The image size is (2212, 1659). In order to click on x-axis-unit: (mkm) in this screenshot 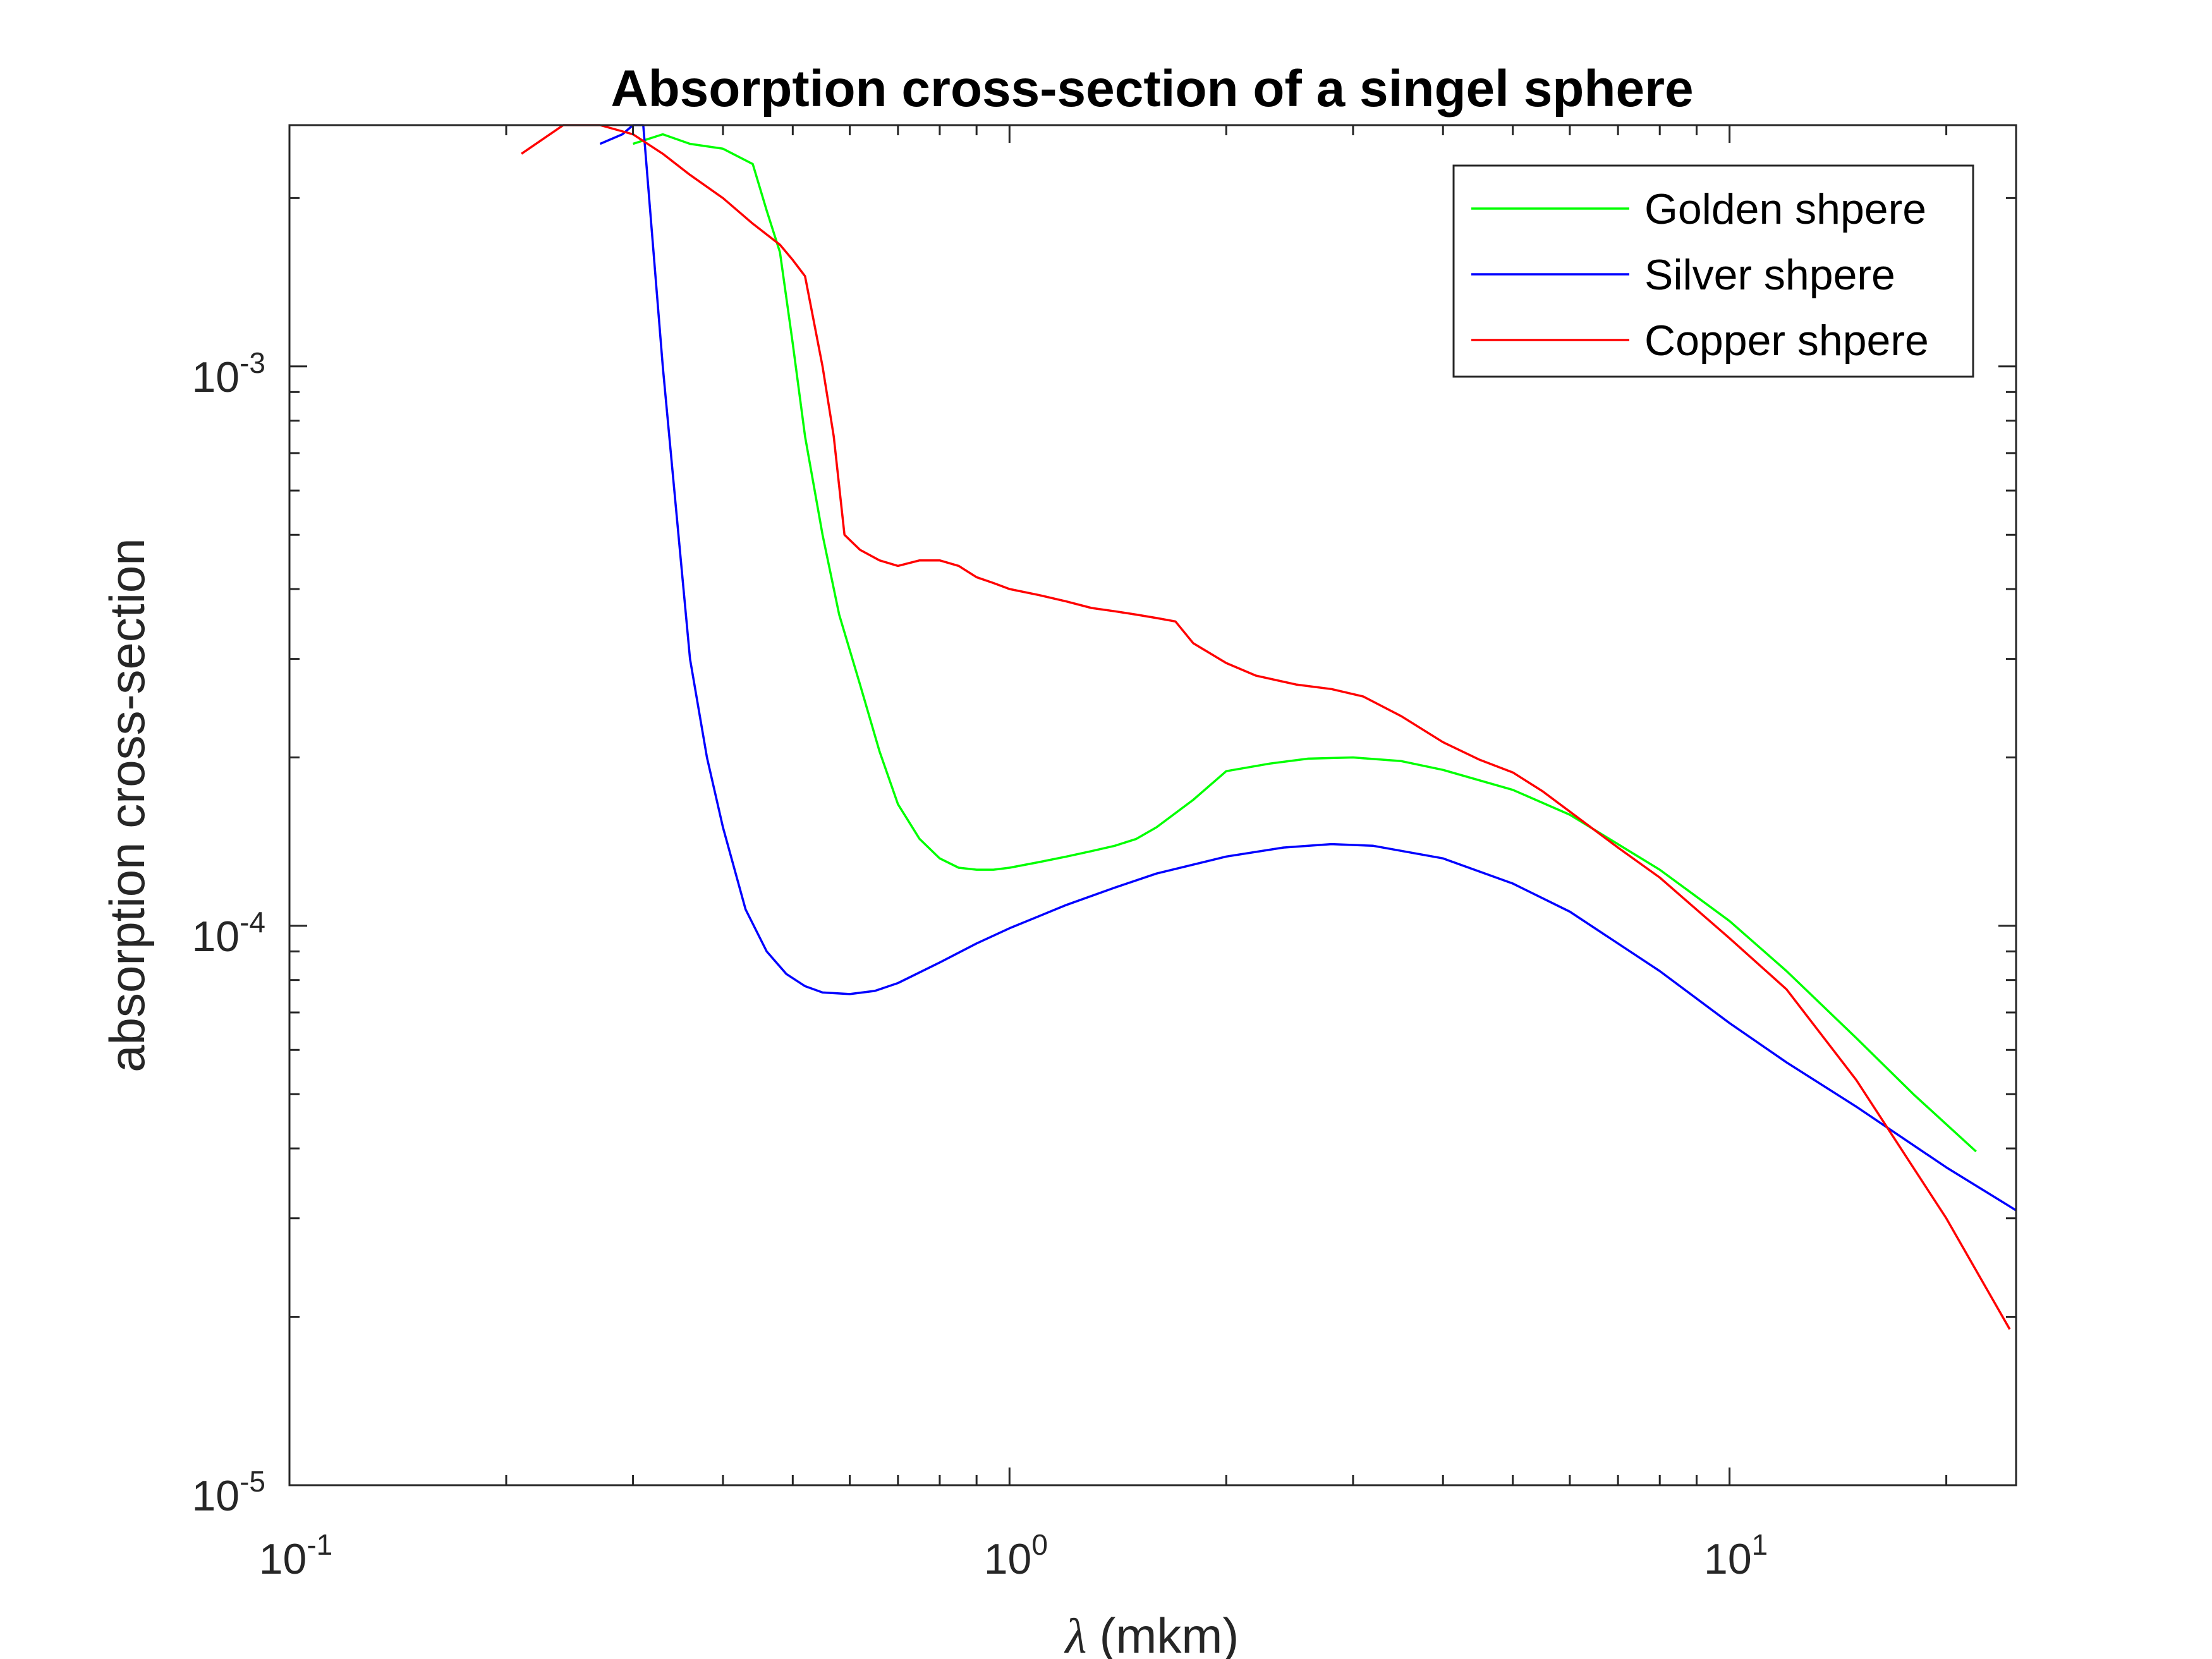, I will do `click(1169, 1634)`.